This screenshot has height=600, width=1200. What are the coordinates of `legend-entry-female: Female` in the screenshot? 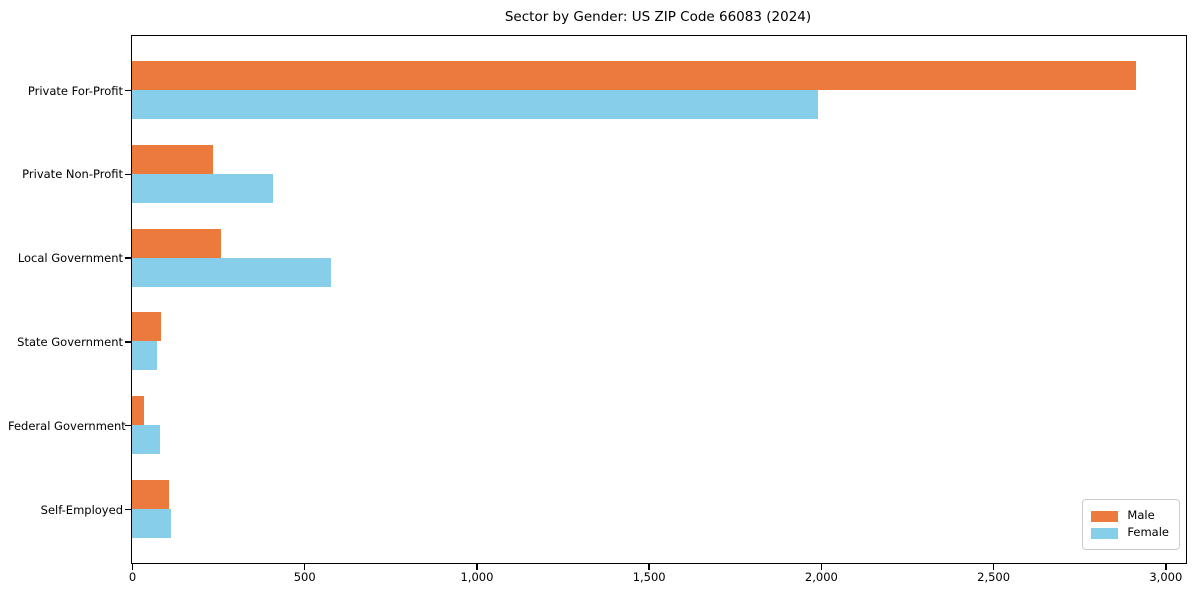 It's located at (1130, 532).